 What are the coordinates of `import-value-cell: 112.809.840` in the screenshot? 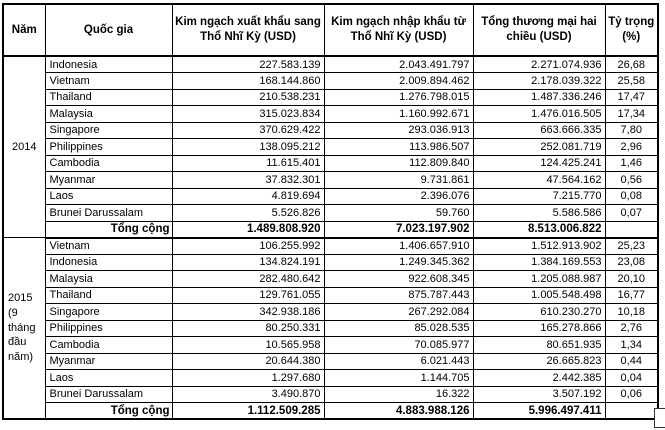 It's located at (398, 163).